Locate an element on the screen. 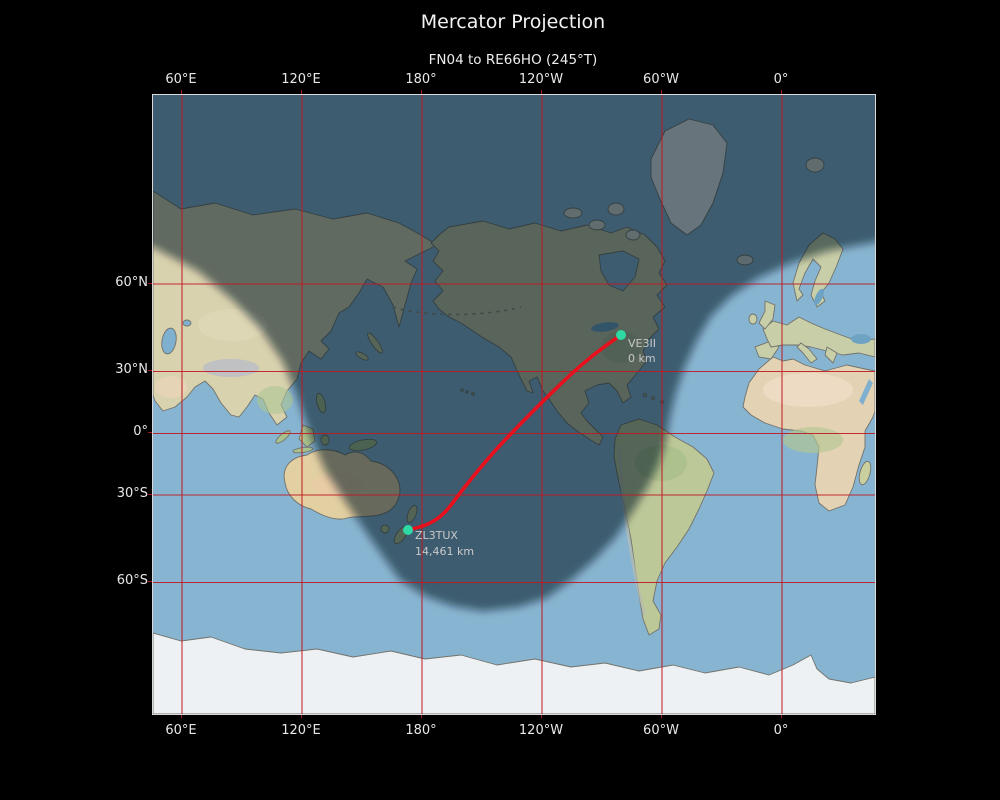  station-label-zl3tux-distance: 14,461 km is located at coordinates (444, 551).